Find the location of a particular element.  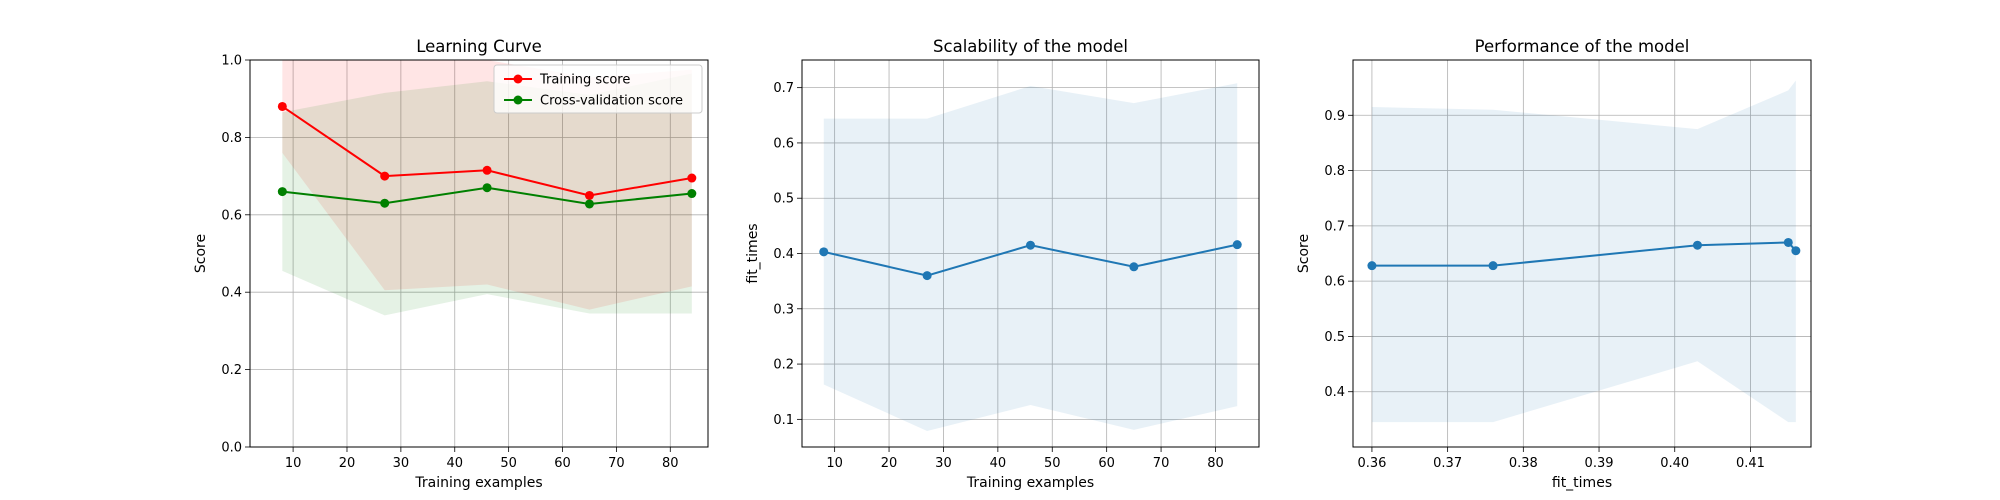

y-axis-label: fit_times is located at coordinates (753, 253).